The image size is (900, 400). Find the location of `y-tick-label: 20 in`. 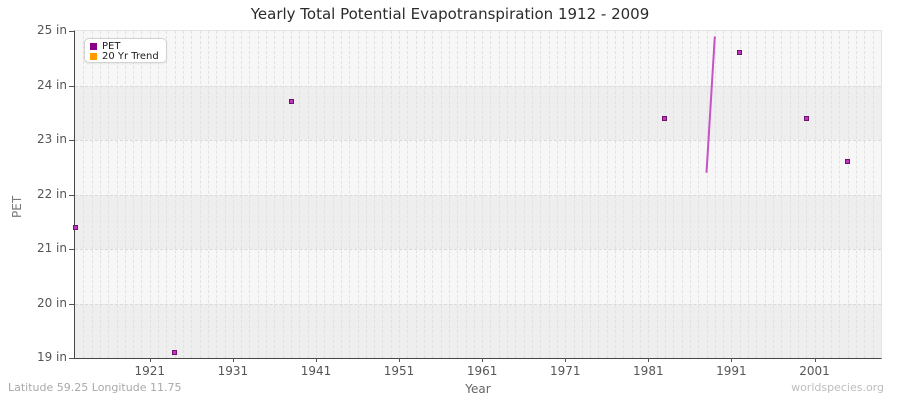

y-tick-label: 20 in is located at coordinates (51, 302).